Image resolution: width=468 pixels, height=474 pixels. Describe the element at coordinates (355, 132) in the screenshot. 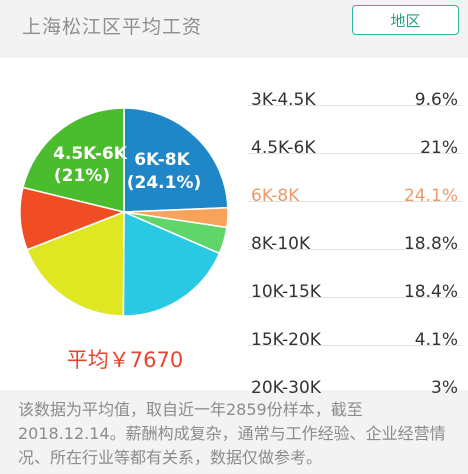

I see `legend-row-4-5k-6k: 4.5K-6K 21%` at that location.